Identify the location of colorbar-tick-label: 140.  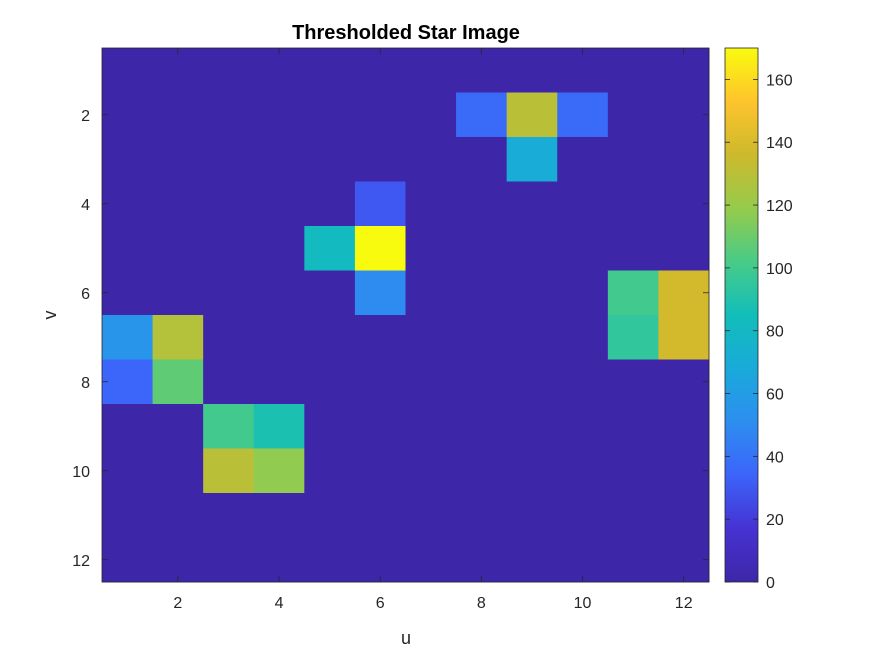
(779, 143).